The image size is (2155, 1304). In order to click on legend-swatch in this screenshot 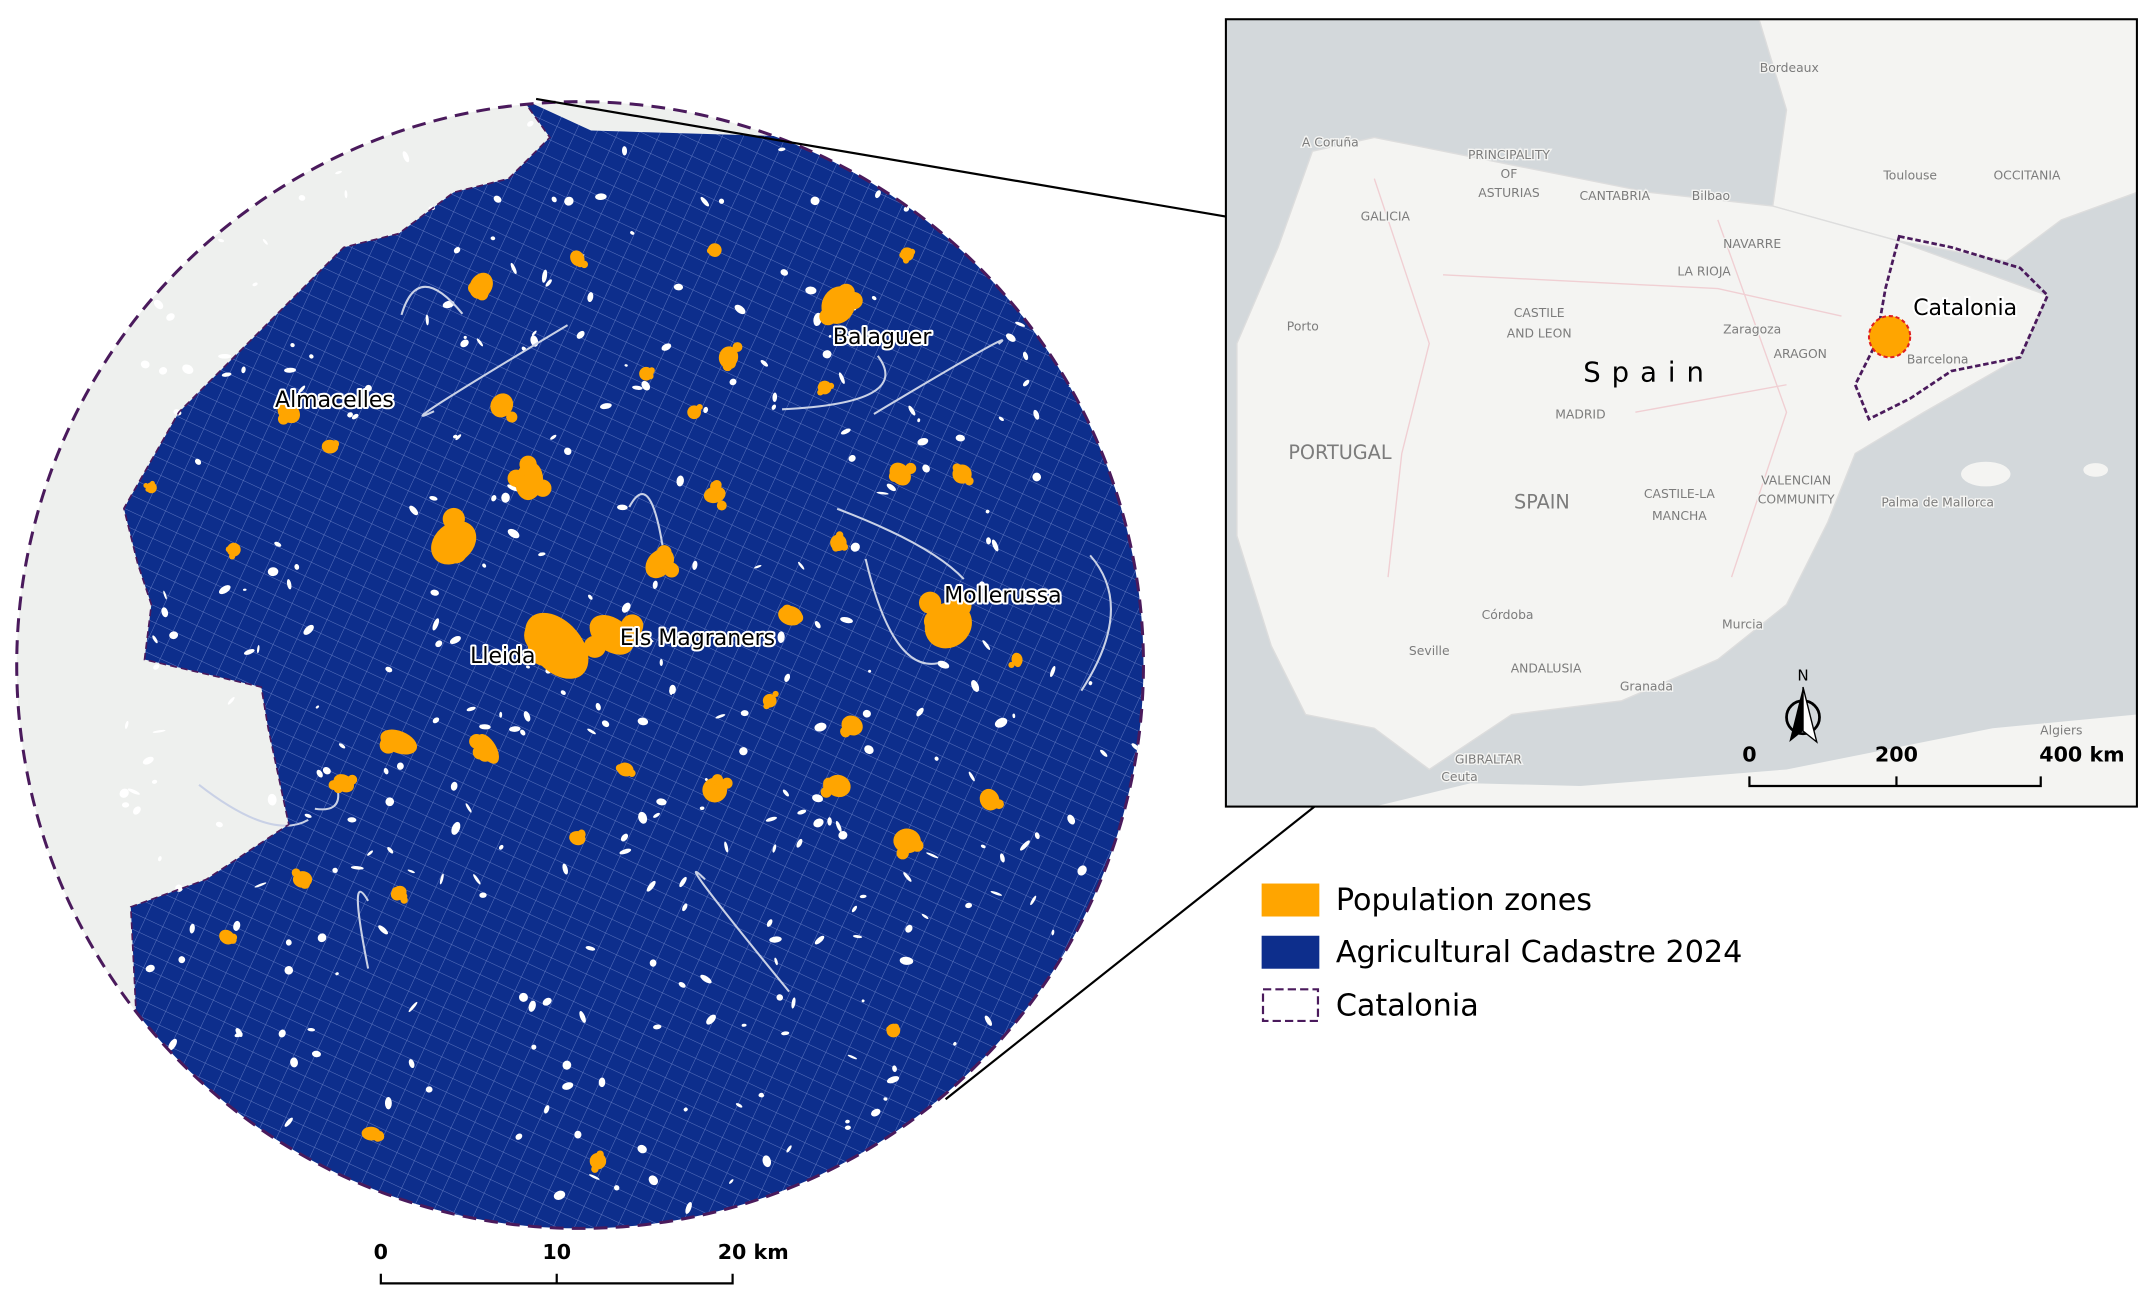, I will do `click(1290, 1005)`.